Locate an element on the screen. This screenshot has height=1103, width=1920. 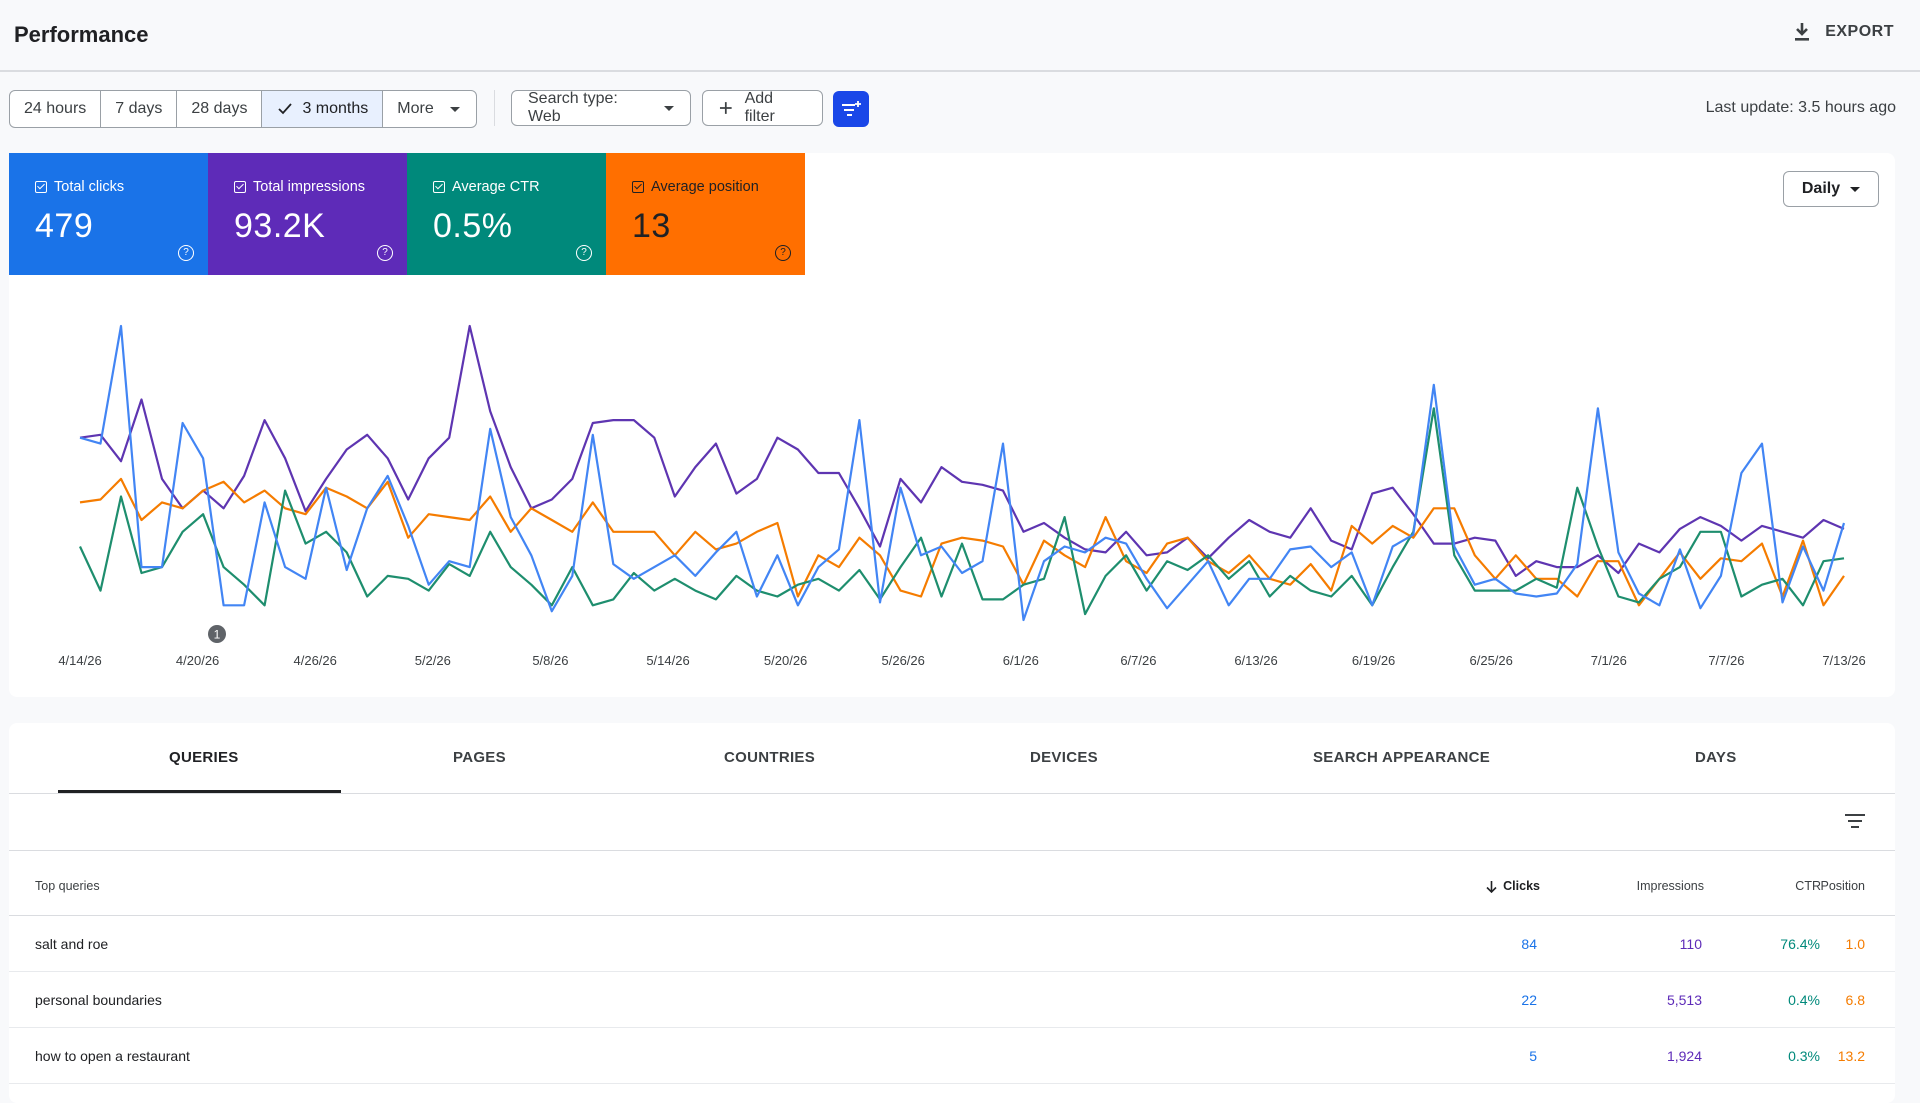
query-cell: how to open a restaurant is located at coordinates (112, 1056).